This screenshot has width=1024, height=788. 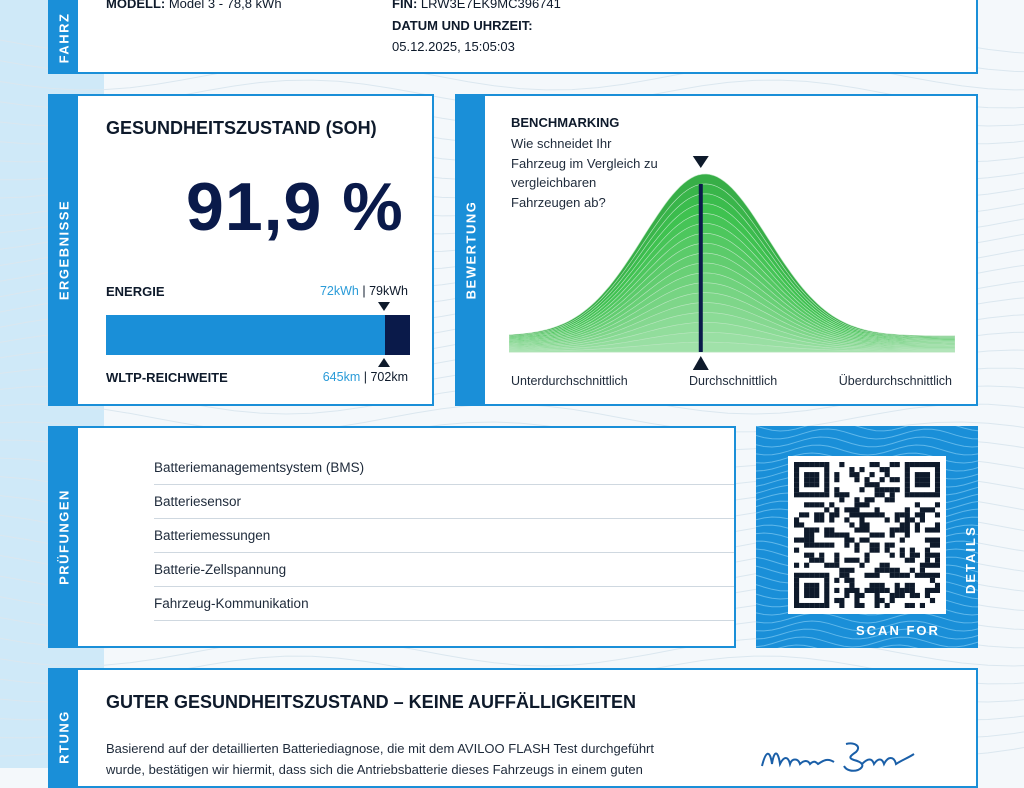 What do you see at coordinates (462, 25) in the screenshot?
I see `datetime-label: DATUM UND UHRZEIT:` at bounding box center [462, 25].